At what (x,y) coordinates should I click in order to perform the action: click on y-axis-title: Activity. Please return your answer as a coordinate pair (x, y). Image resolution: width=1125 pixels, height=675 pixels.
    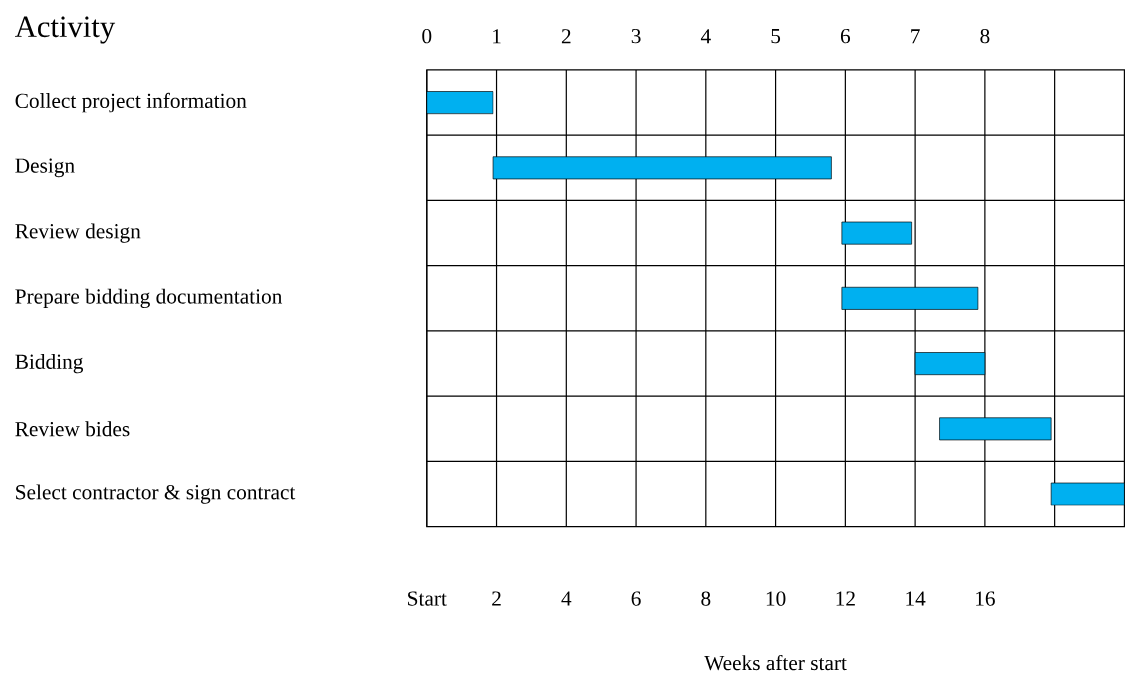
    Looking at the image, I should click on (65, 30).